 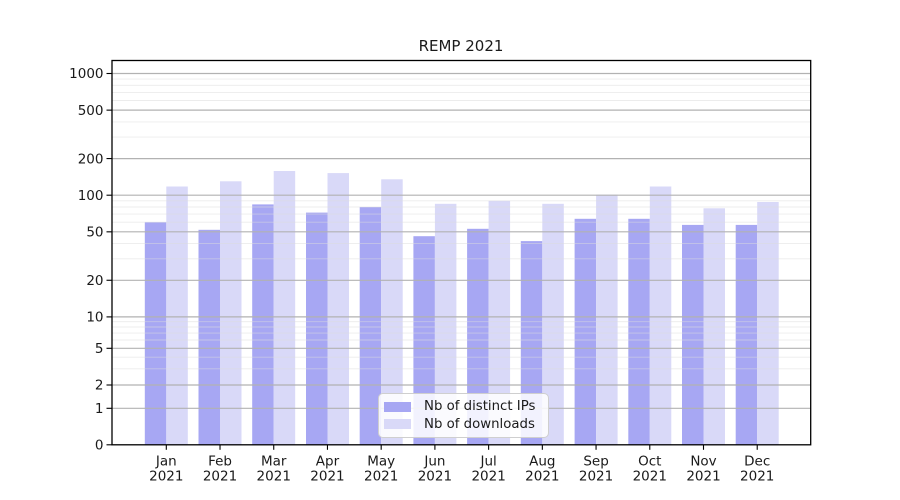 What do you see at coordinates (166, 462) in the screenshot?
I see `x-tick-label-month-jan: Jan` at bounding box center [166, 462].